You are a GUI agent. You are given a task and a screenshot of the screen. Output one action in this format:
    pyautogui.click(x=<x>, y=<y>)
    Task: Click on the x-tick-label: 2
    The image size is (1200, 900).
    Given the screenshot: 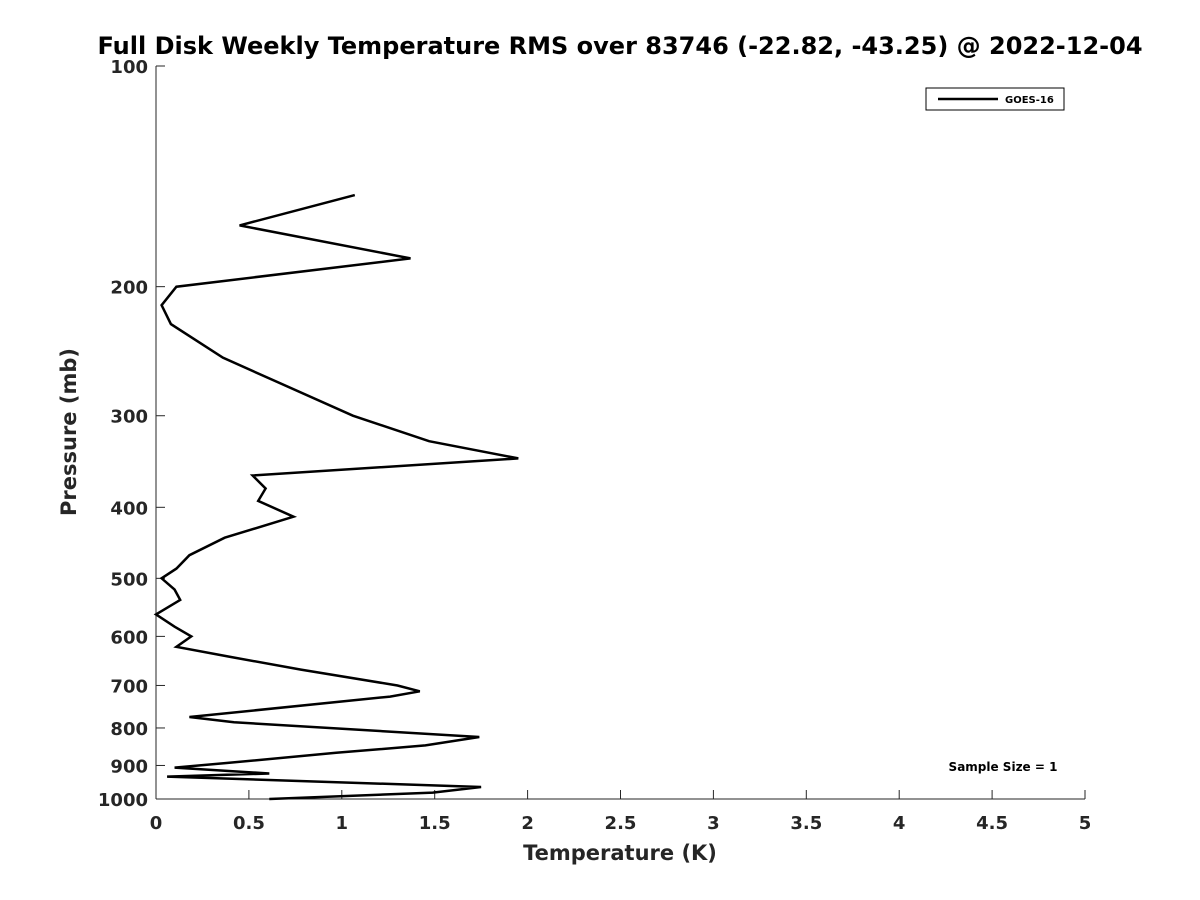 What is the action you would take?
    pyautogui.click(x=527, y=823)
    